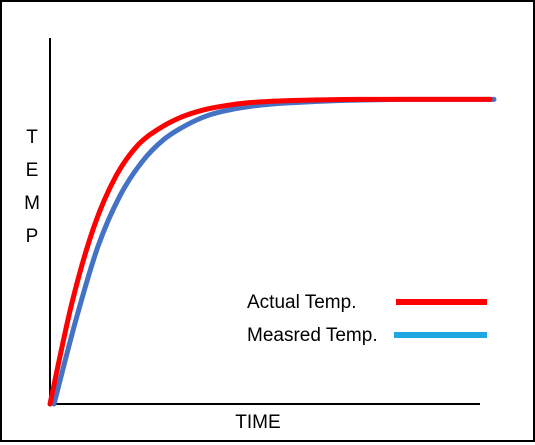 Image resolution: width=535 pixels, height=445 pixels. I want to click on legend-label: Actual Temp., so click(301, 302).